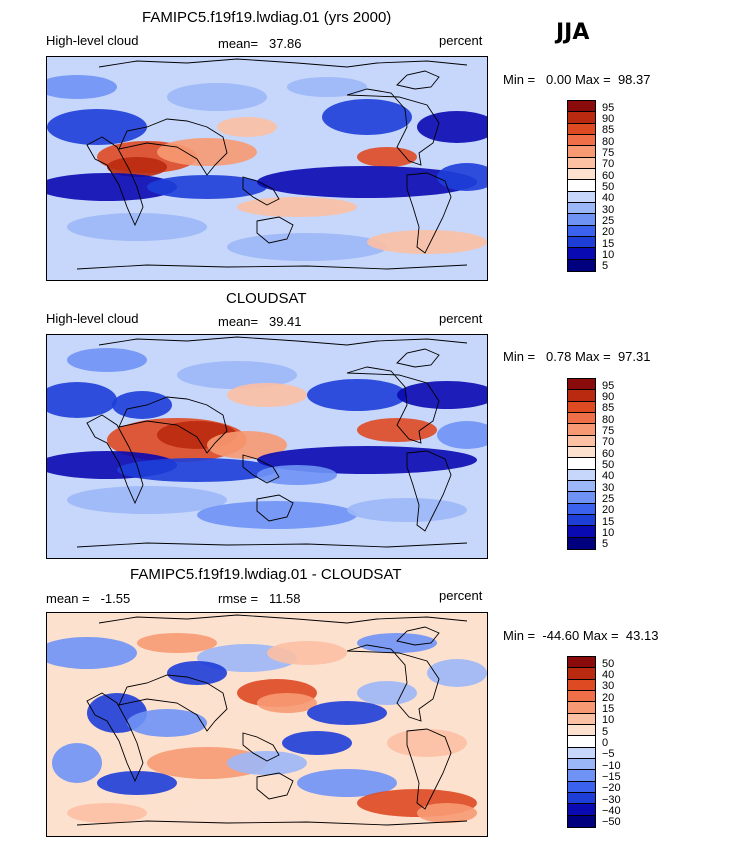  I want to click on panel2-mean-value: 39.41, so click(285, 321).